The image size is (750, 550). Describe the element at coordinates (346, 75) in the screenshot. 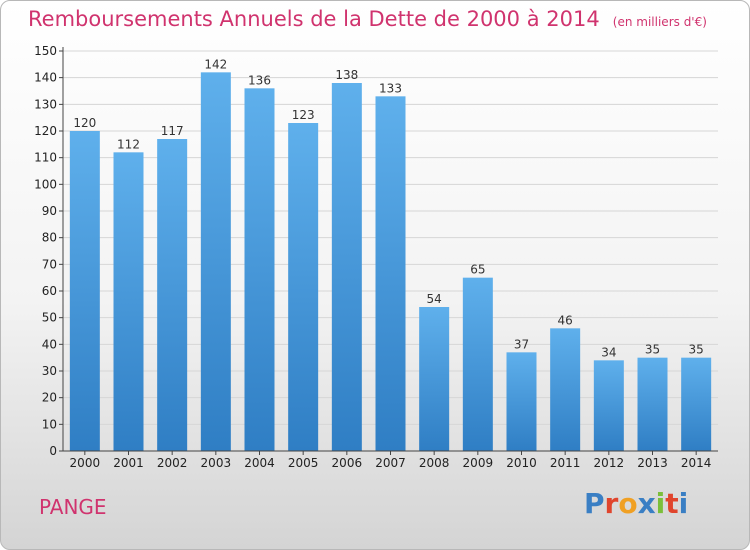

I see `bar-value-label: 138` at that location.